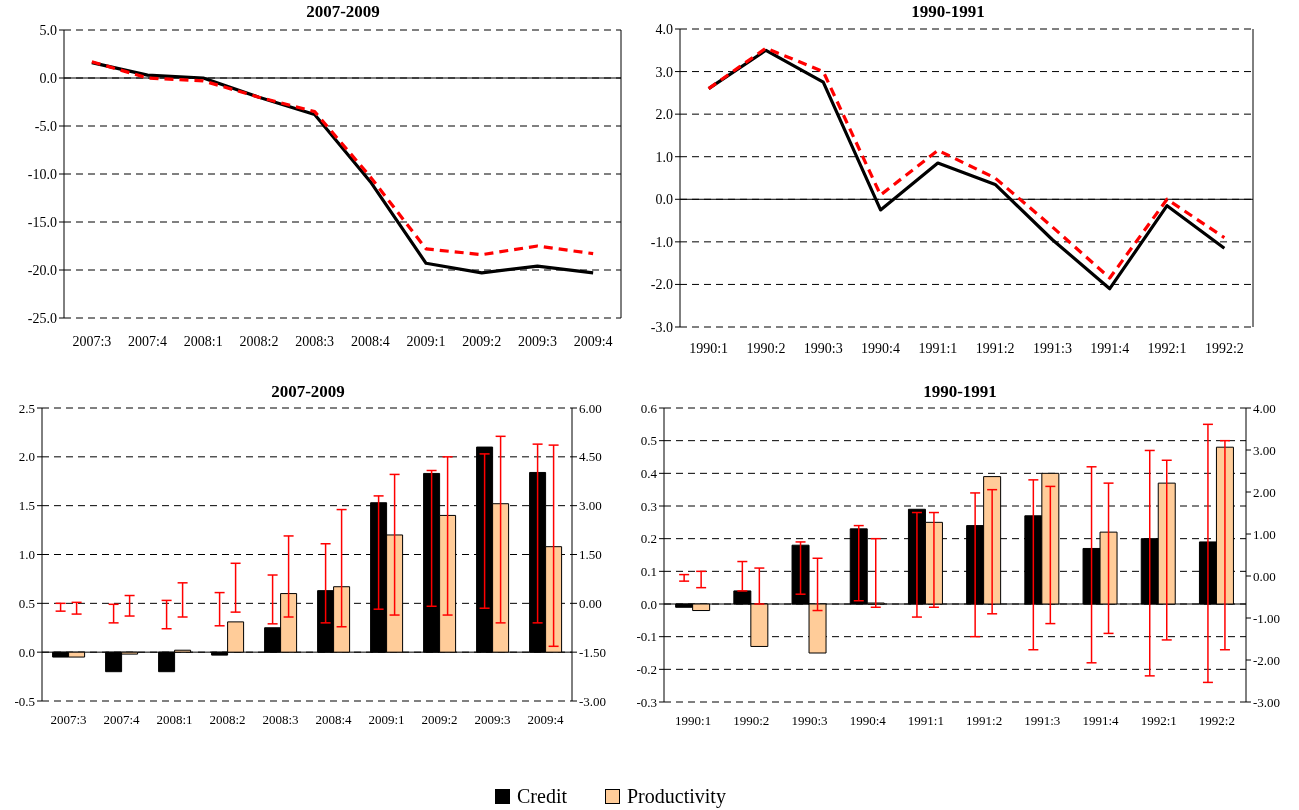 Image resolution: width=1299 pixels, height=810 pixels. What do you see at coordinates (648, 506) in the screenshot?
I see `y-tick-label: 0.3` at bounding box center [648, 506].